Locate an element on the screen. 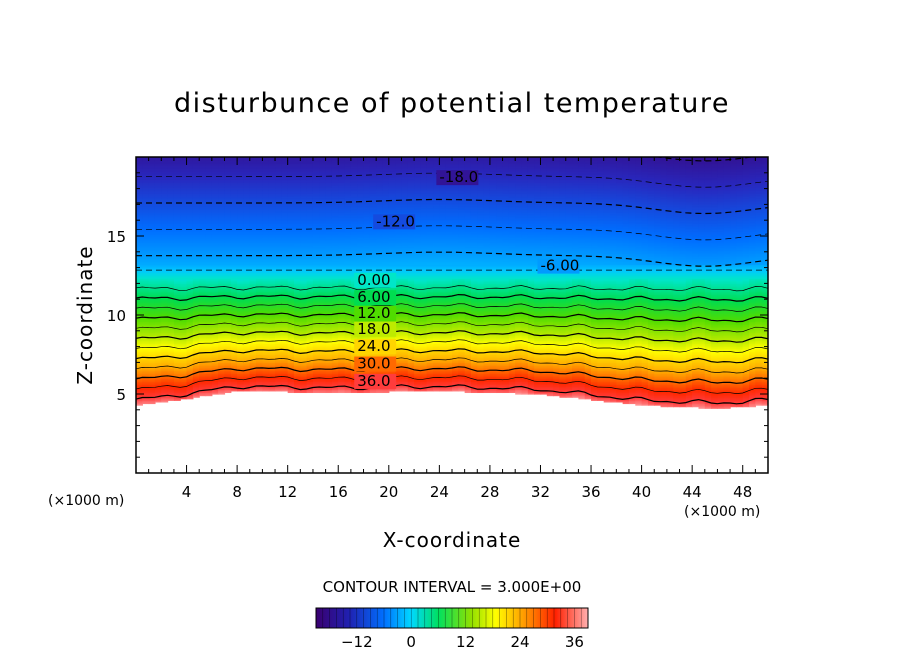  colorbar-tick-label: 12 is located at coordinates (465, 642).